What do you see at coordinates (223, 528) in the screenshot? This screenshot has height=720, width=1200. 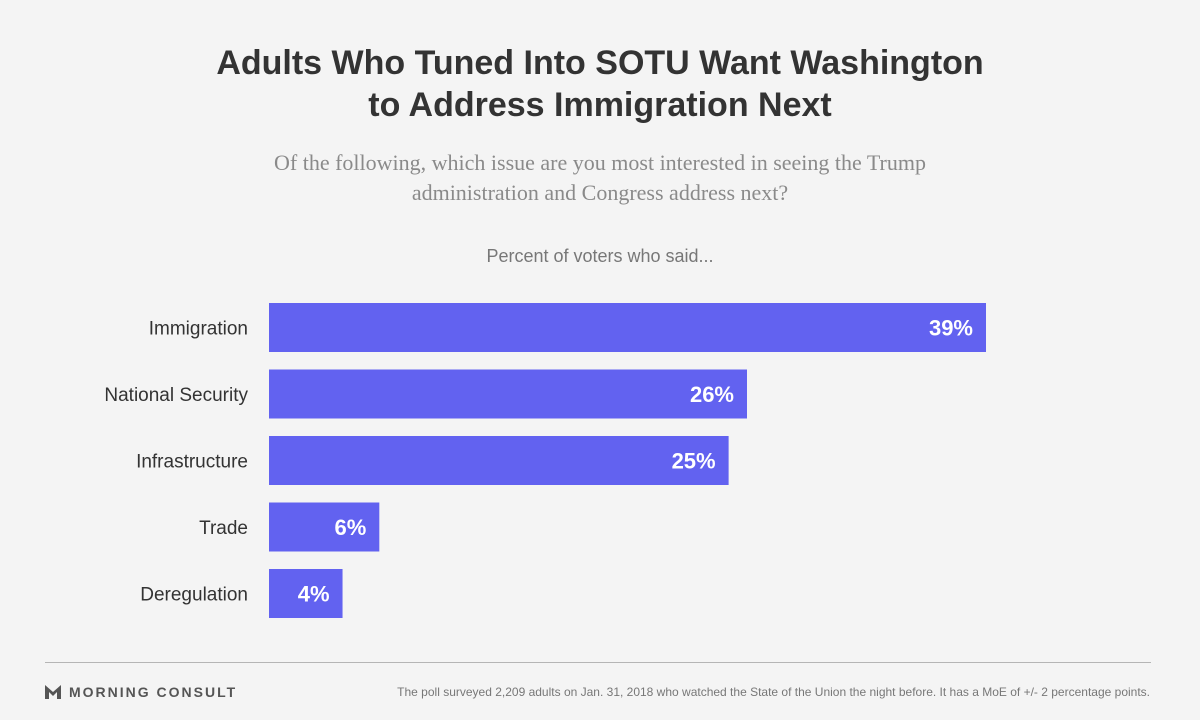 I see `category-label: Trade` at bounding box center [223, 528].